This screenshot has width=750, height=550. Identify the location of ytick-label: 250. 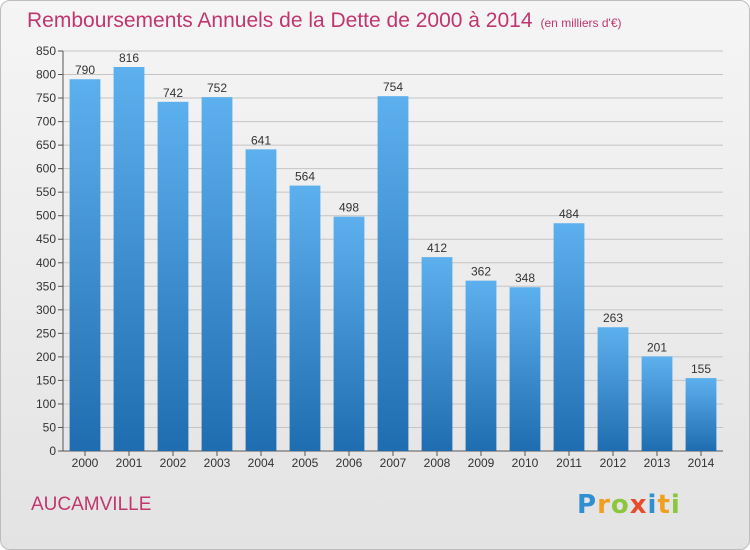
(46, 333).